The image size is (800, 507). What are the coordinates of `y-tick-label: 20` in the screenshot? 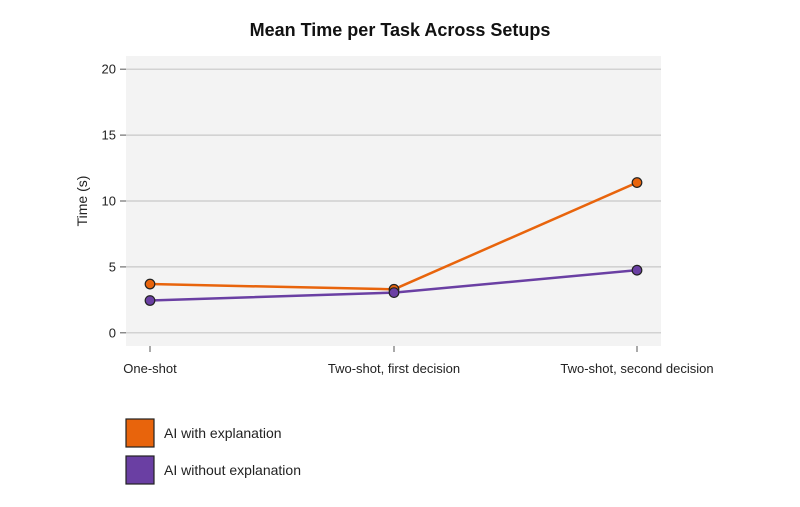 It's located at (109, 69).